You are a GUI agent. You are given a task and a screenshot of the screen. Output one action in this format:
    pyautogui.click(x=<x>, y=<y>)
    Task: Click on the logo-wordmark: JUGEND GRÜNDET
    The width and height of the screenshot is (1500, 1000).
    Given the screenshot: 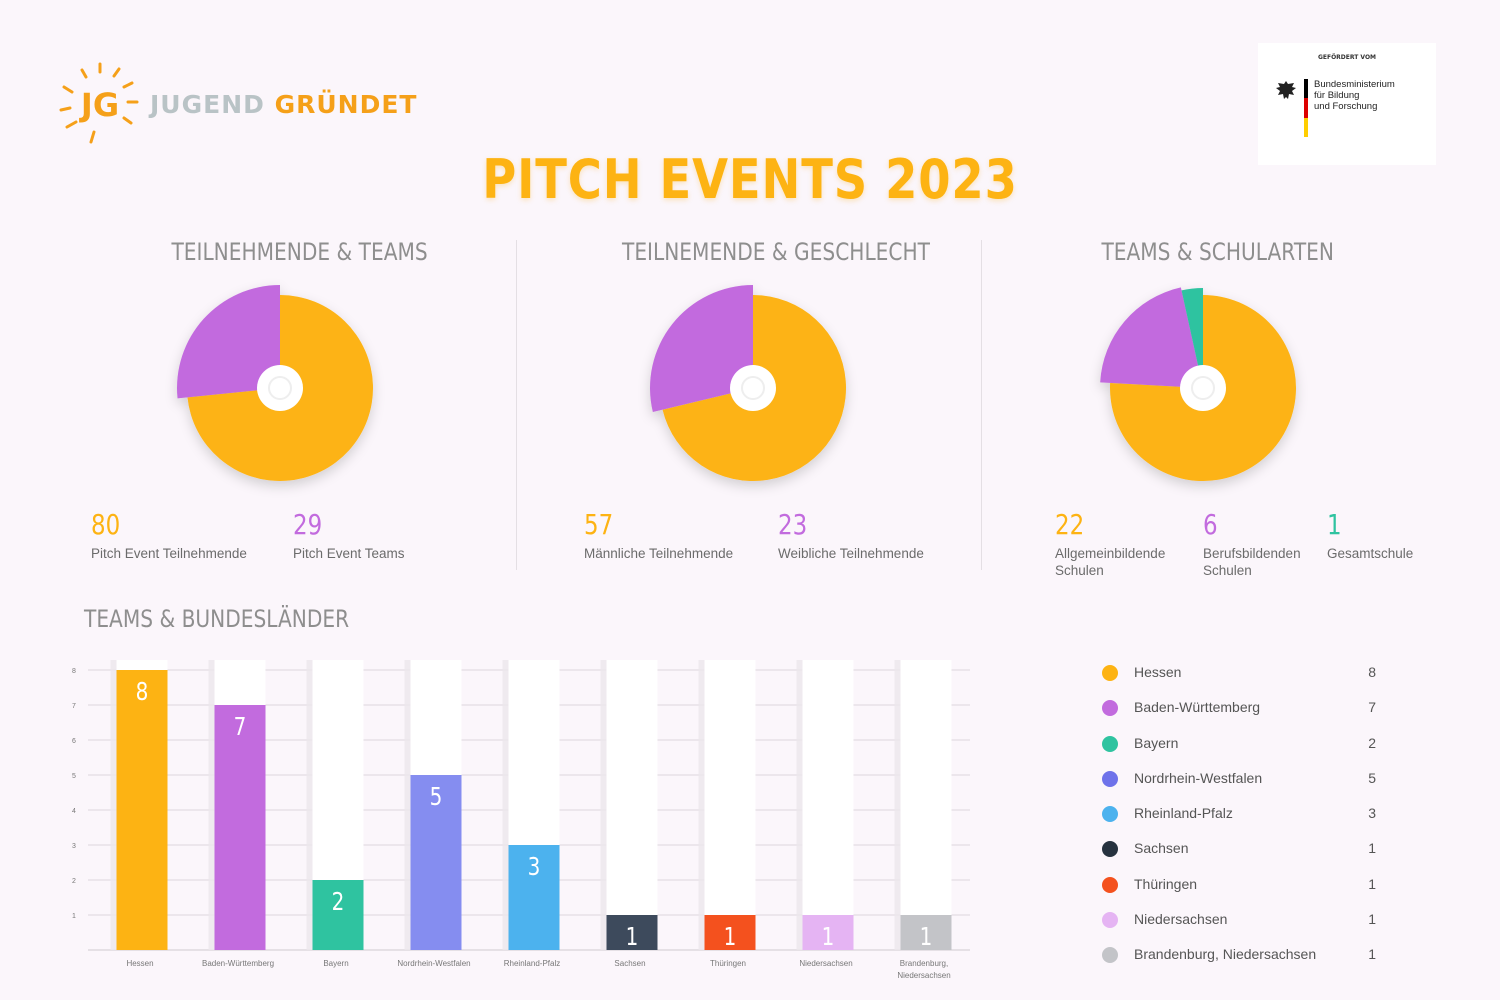 What is the action you would take?
    pyautogui.click(x=283, y=104)
    